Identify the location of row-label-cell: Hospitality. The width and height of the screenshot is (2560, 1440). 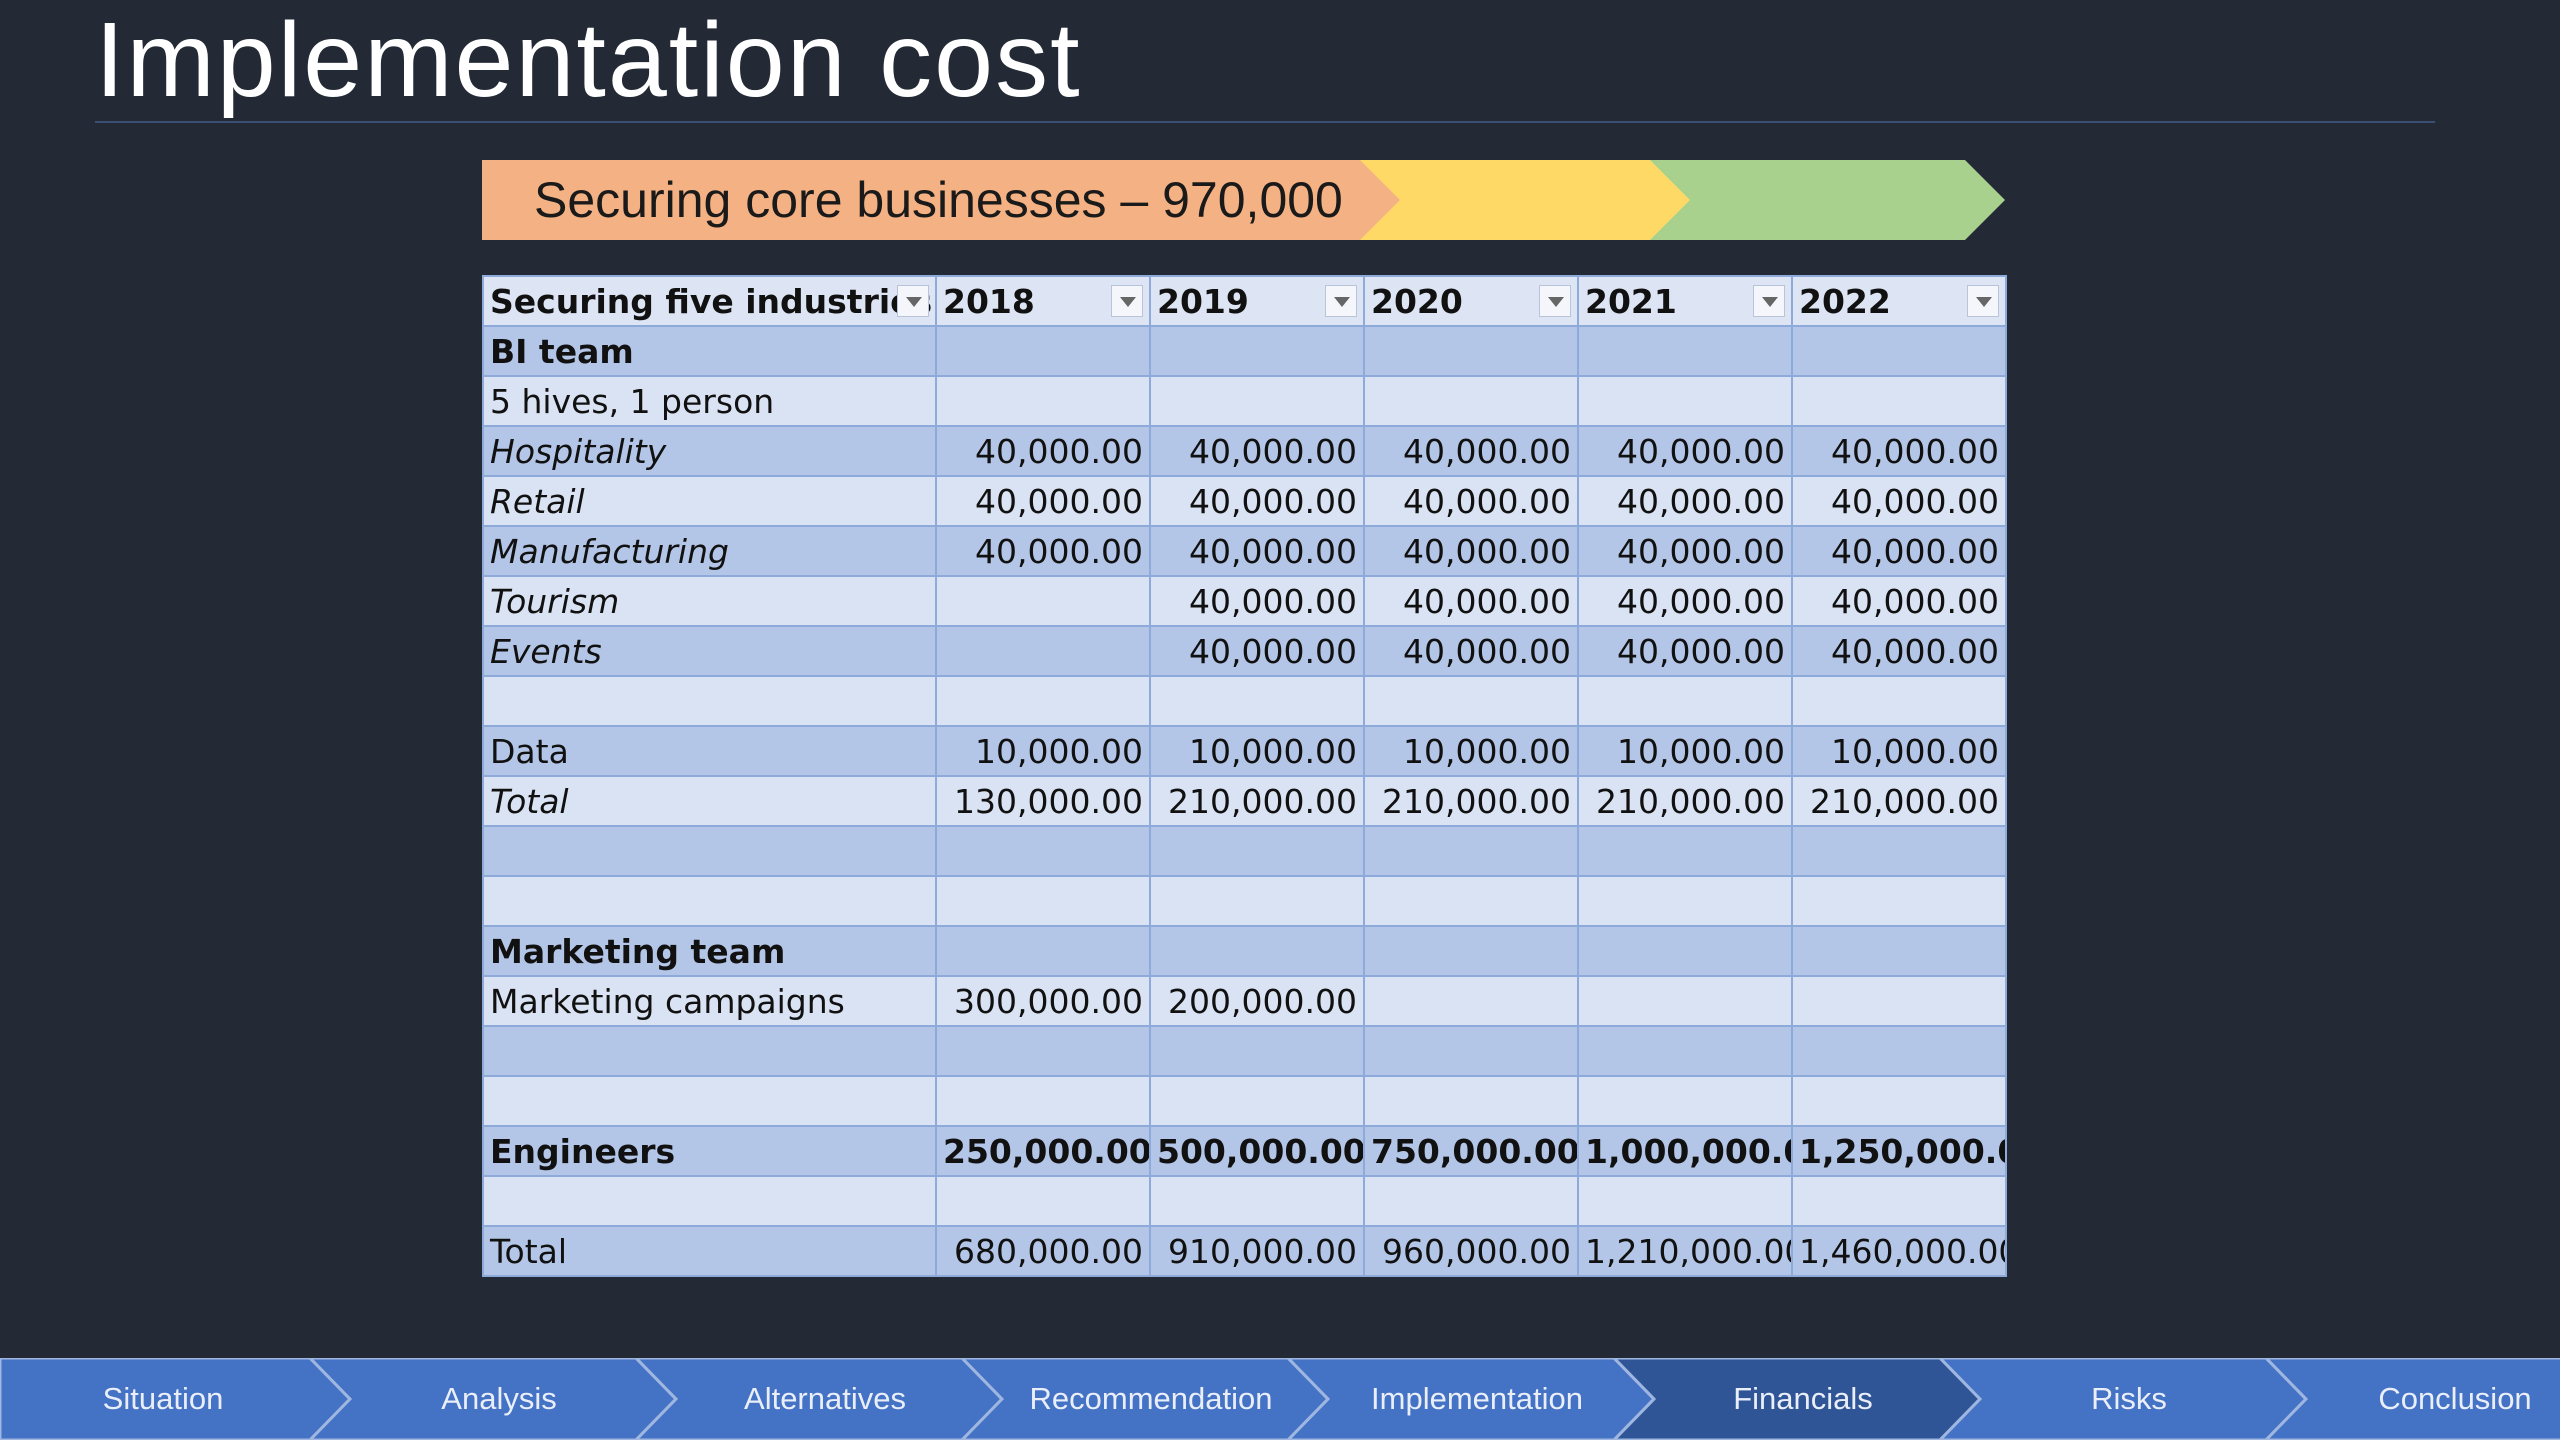
(709, 451).